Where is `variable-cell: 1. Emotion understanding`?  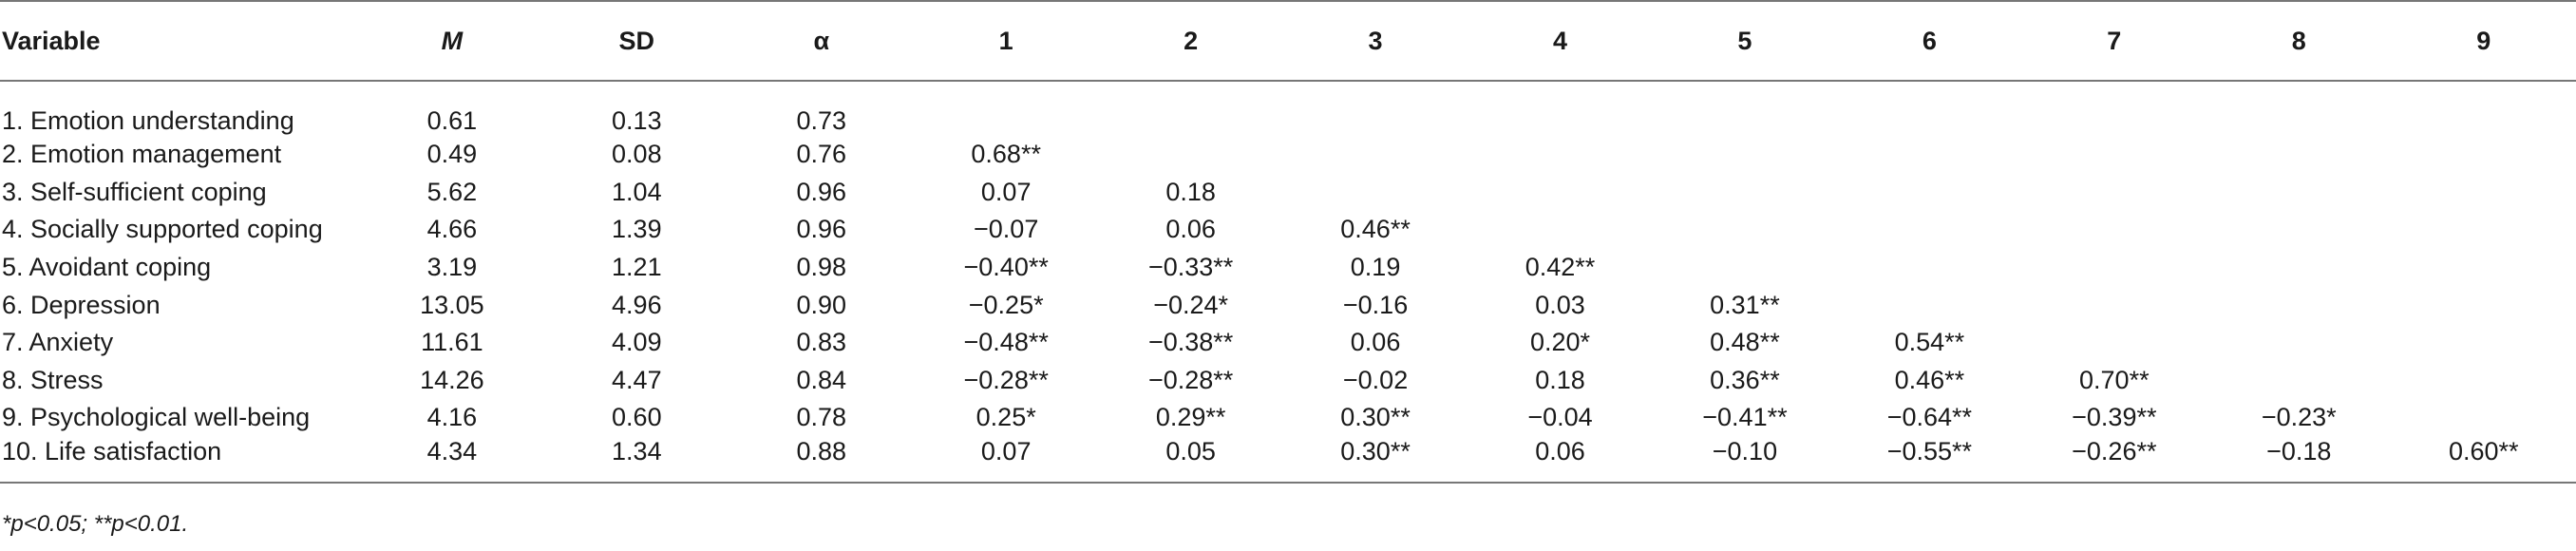 variable-cell: 1. Emotion understanding is located at coordinates (148, 120).